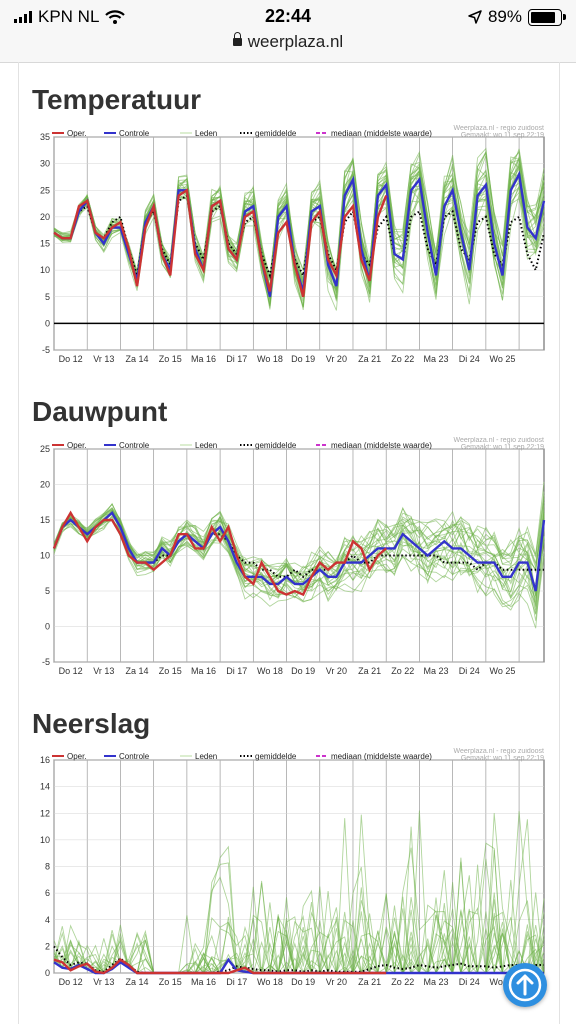 The width and height of the screenshot is (576, 1024). What do you see at coordinates (23, 17) in the screenshot?
I see `signal-icon` at bounding box center [23, 17].